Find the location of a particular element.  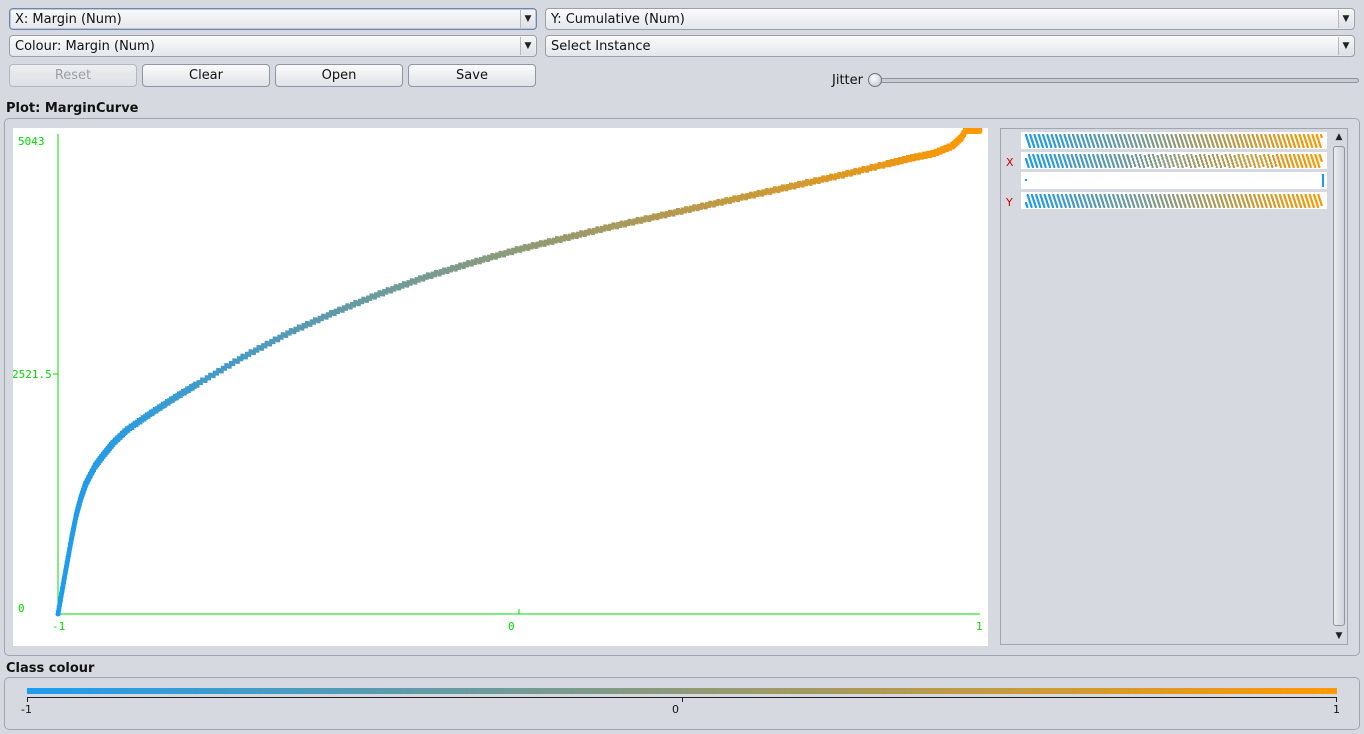

reset-button: Reset is located at coordinates (73, 75).